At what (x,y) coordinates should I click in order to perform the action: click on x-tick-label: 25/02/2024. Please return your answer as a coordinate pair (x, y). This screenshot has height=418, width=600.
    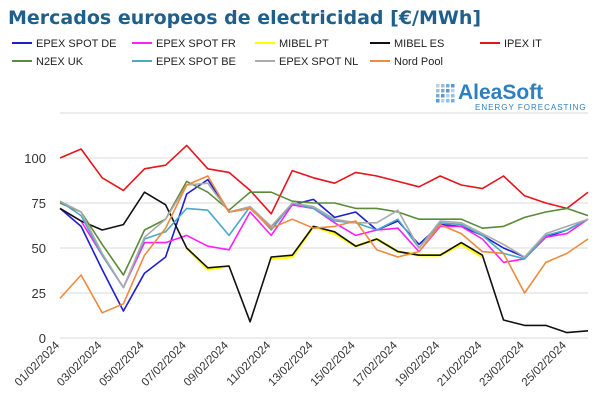
    Looking at the image, I should click on (545, 364).